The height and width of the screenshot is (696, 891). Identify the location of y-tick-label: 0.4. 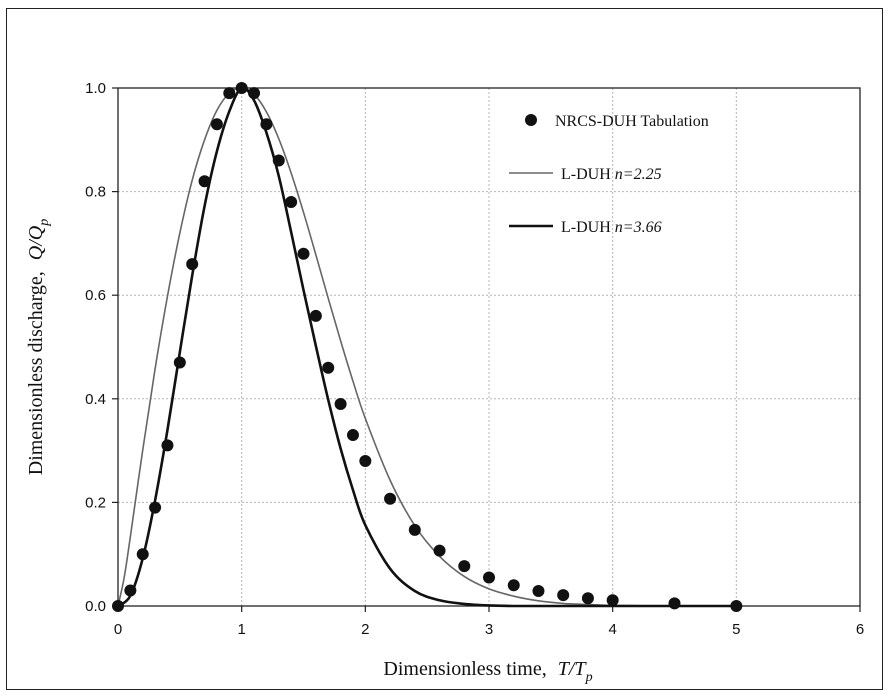
(95, 399).